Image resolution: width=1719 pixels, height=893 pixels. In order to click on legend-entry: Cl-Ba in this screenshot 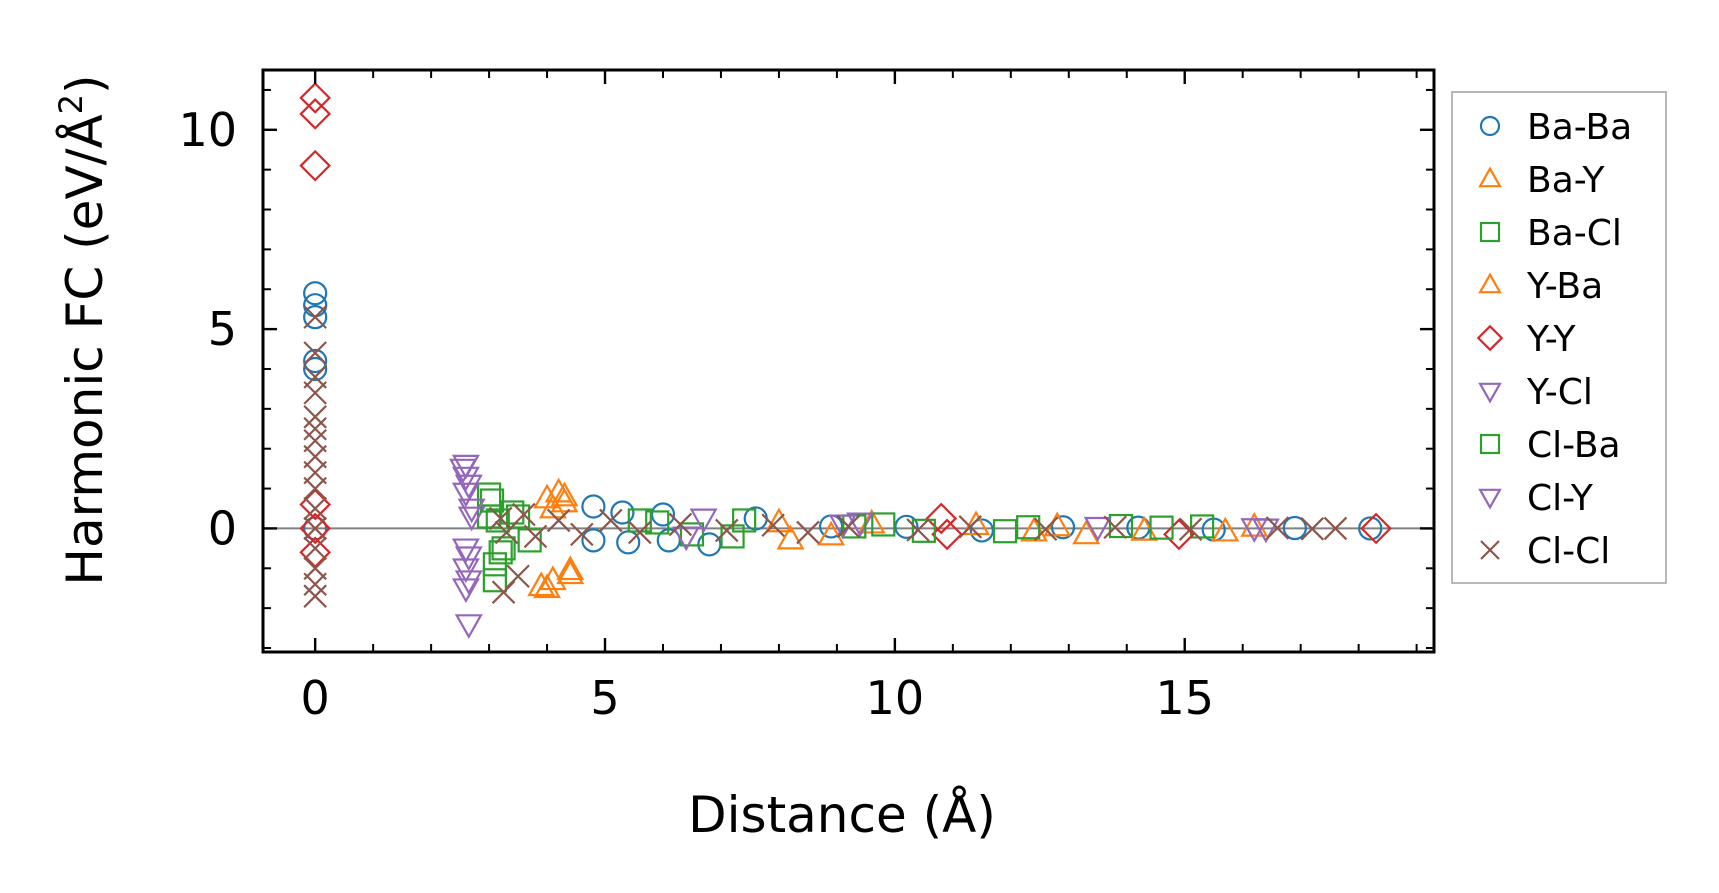, I will do `click(1550, 445)`.